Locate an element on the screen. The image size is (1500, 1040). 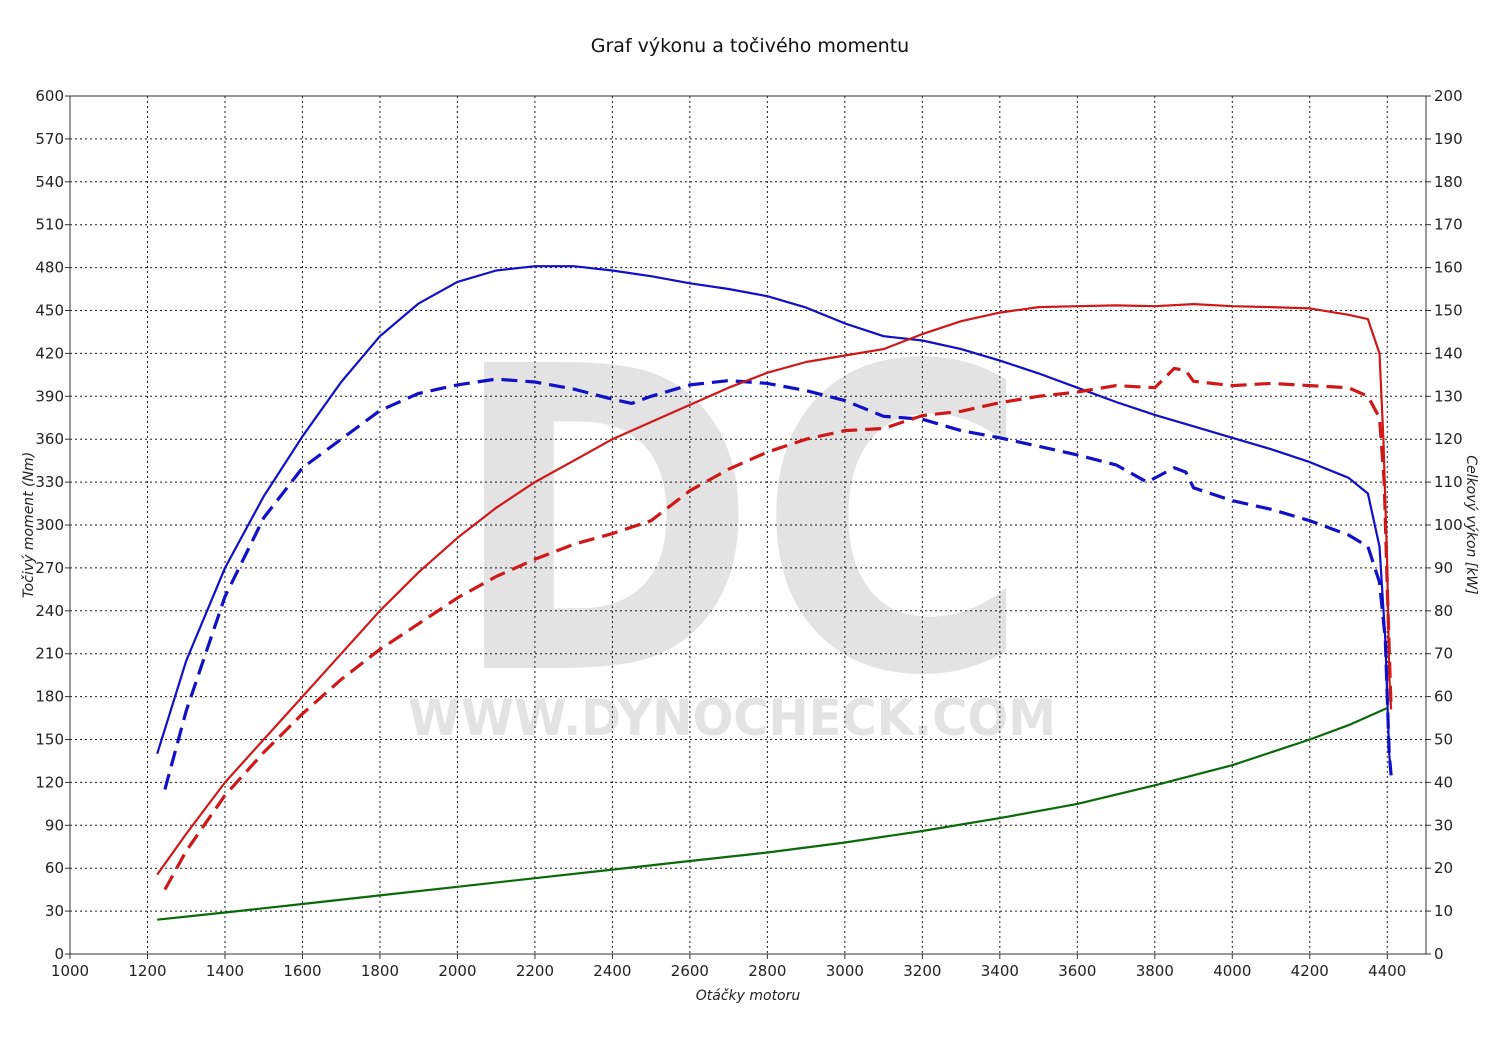
left-tick-label: 270 is located at coordinates (49, 568).